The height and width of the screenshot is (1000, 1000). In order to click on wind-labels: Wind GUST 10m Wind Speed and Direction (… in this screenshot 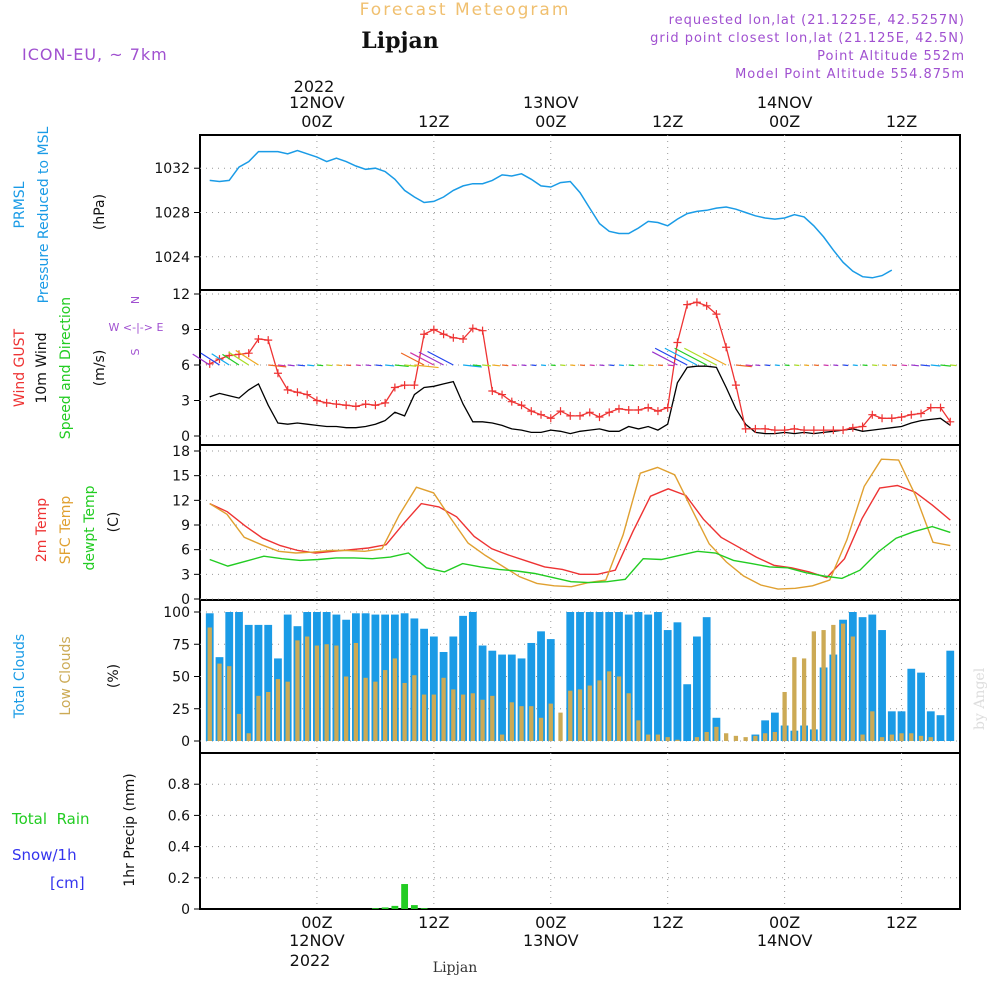, I will do `click(87, 367)`.